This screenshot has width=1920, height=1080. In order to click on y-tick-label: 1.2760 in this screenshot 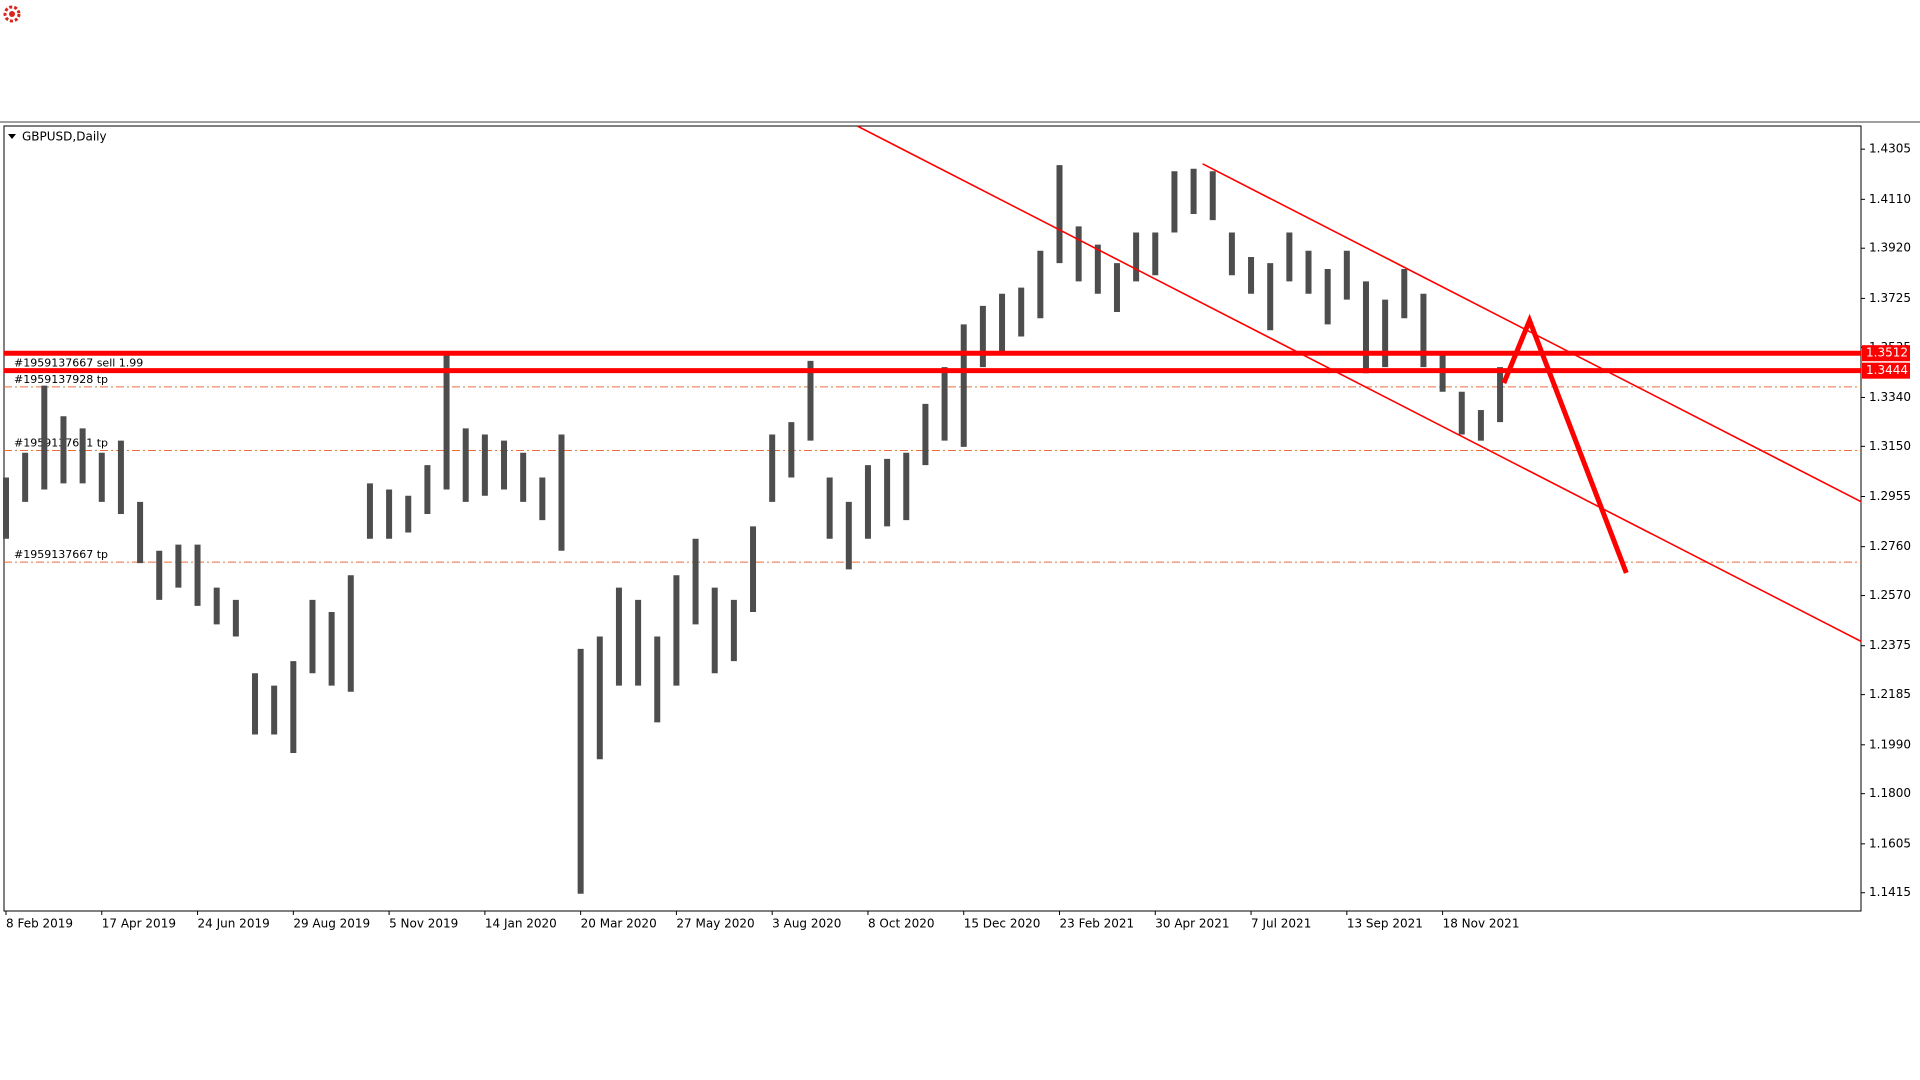, I will do `click(1890, 546)`.